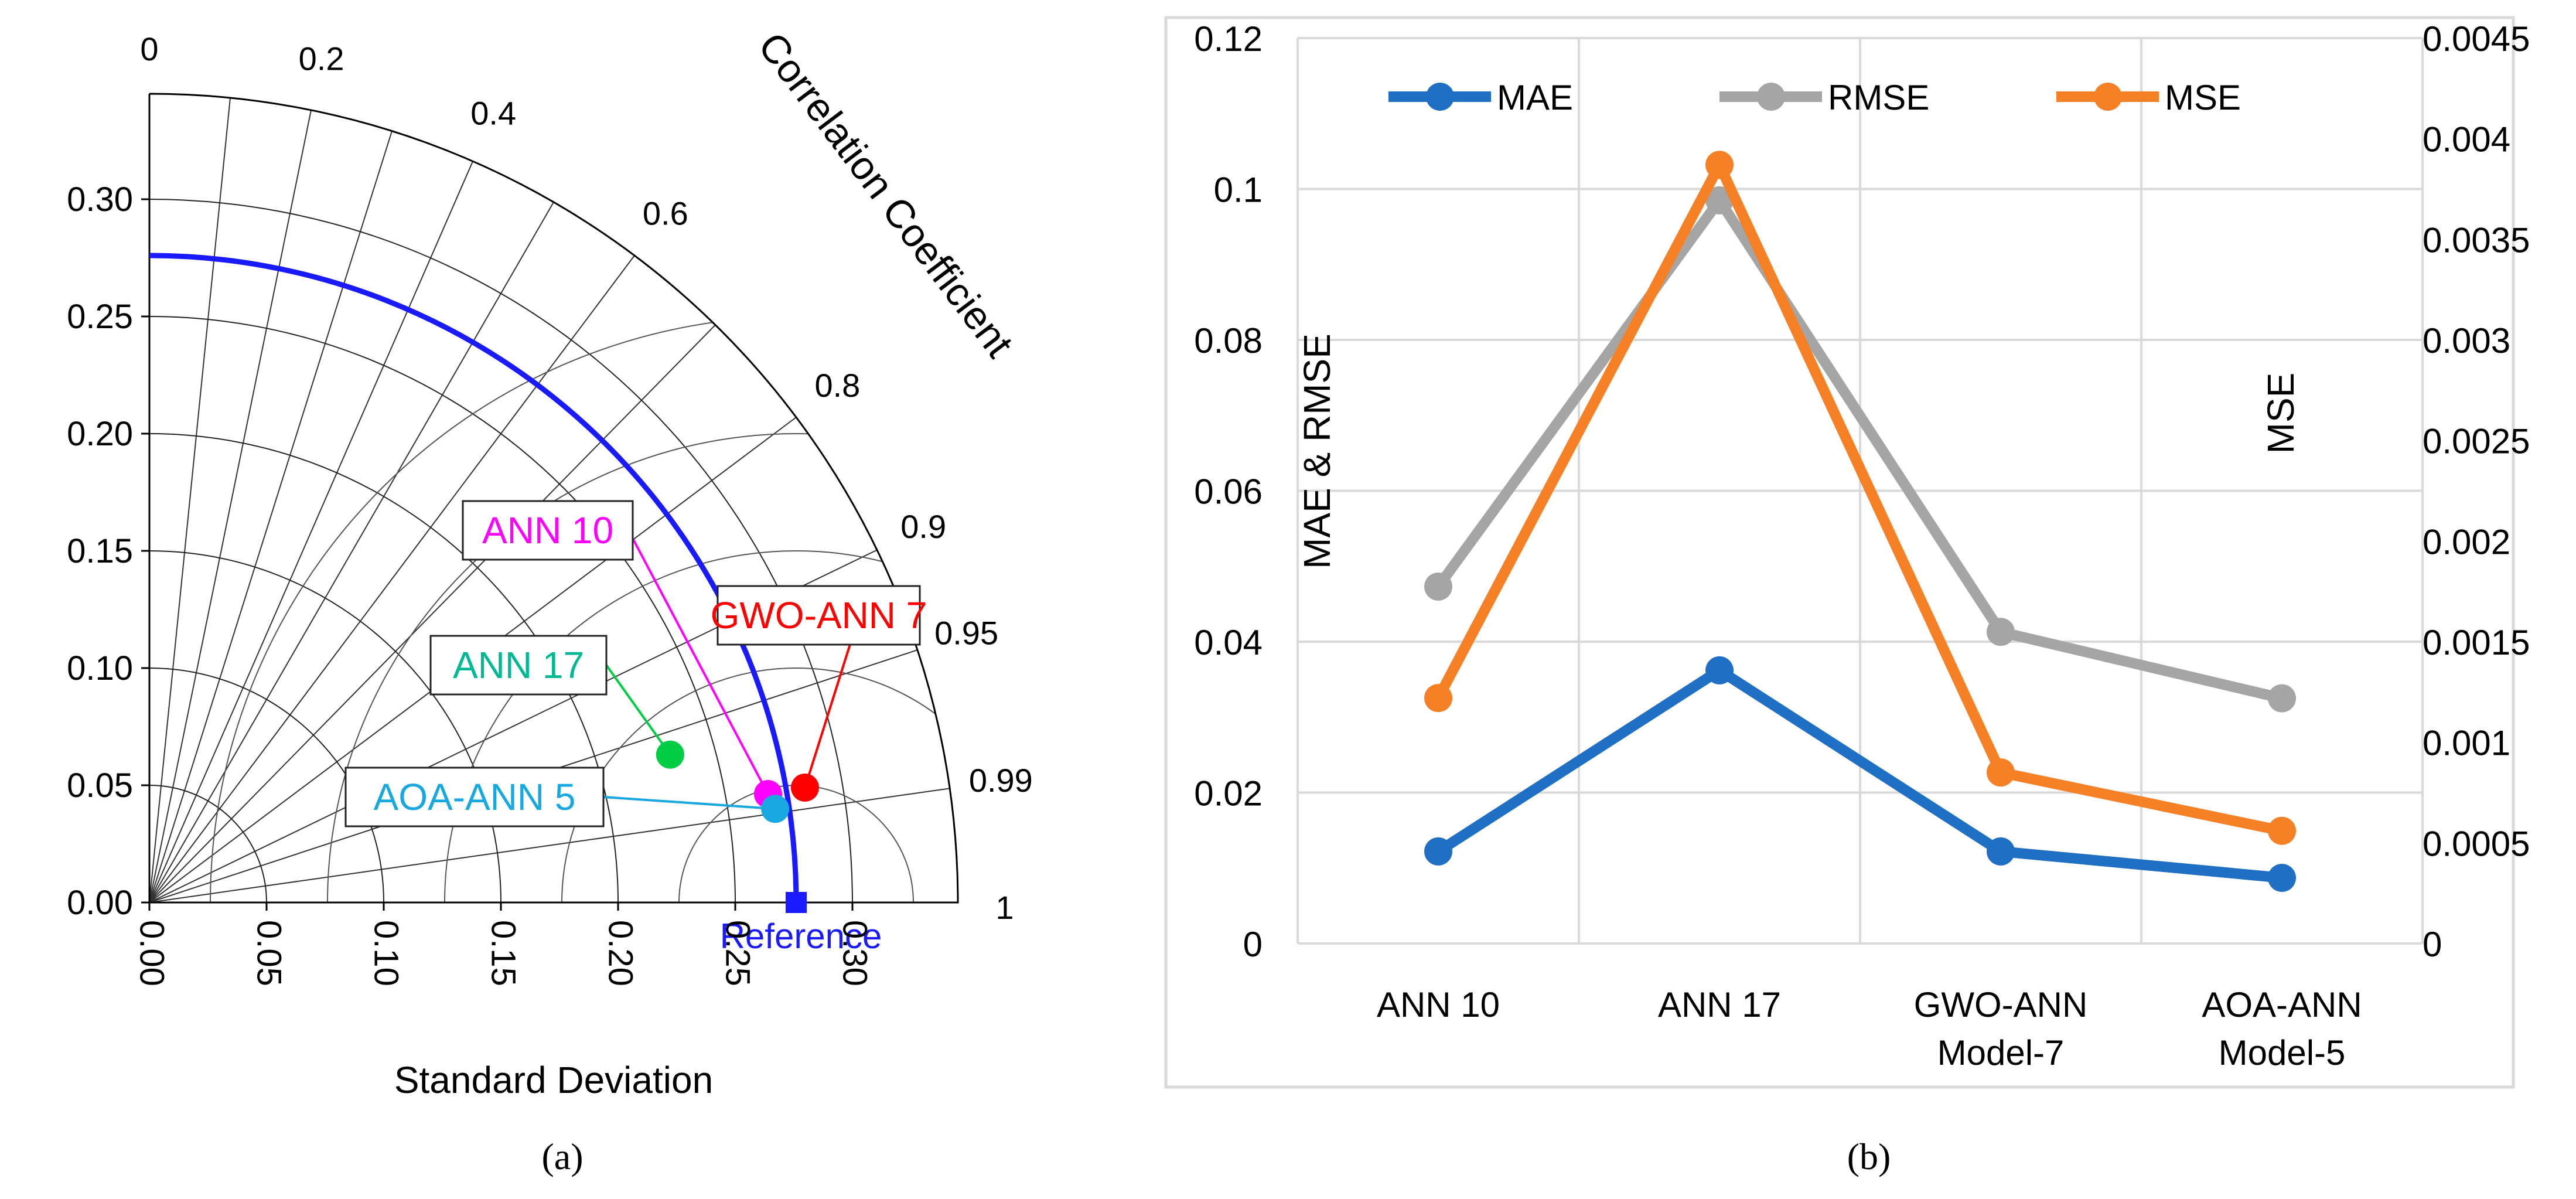 The height and width of the screenshot is (1199, 2576). I want to click on model-label: ANN 10, so click(547, 530).